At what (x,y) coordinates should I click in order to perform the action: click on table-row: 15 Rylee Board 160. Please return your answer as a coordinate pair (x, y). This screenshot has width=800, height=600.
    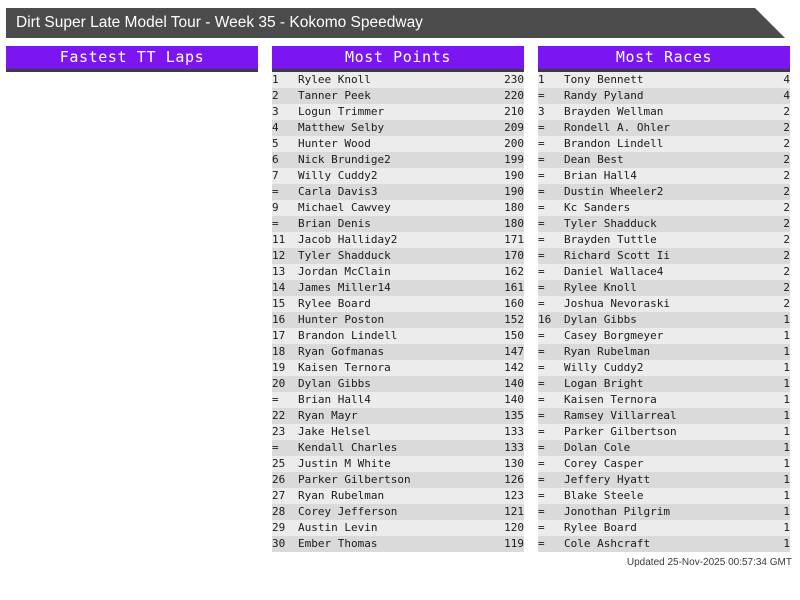
    Looking at the image, I should click on (398, 304).